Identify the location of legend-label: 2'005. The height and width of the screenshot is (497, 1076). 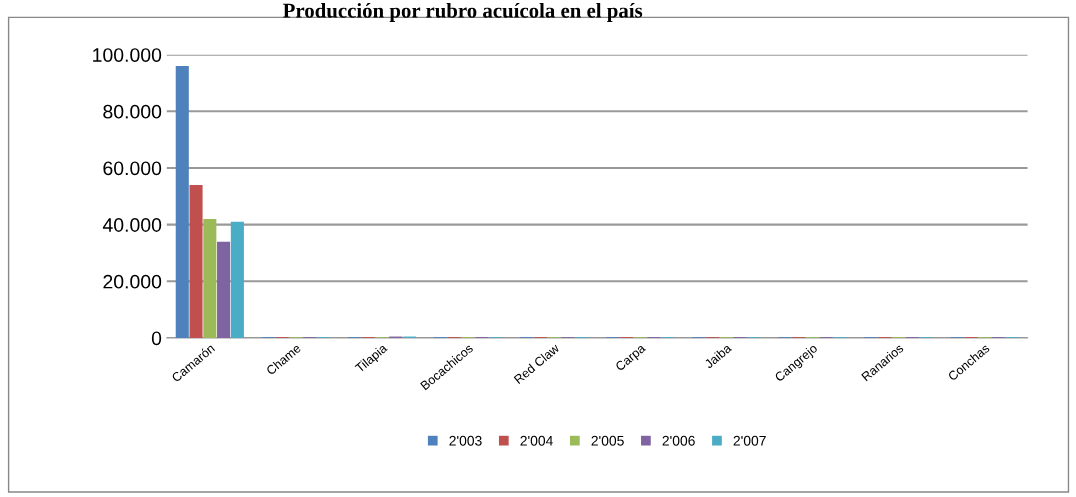
(607, 440).